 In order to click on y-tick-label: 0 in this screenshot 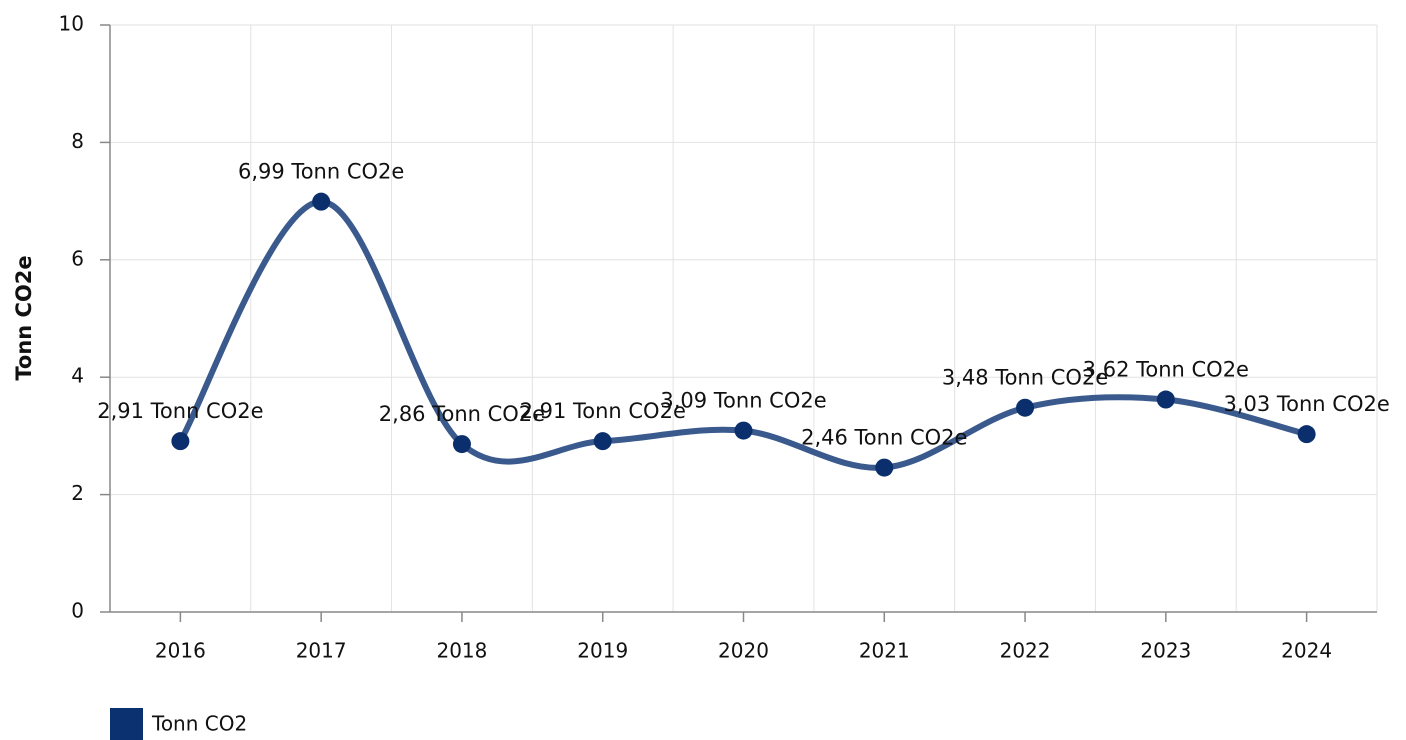, I will do `click(77, 611)`.